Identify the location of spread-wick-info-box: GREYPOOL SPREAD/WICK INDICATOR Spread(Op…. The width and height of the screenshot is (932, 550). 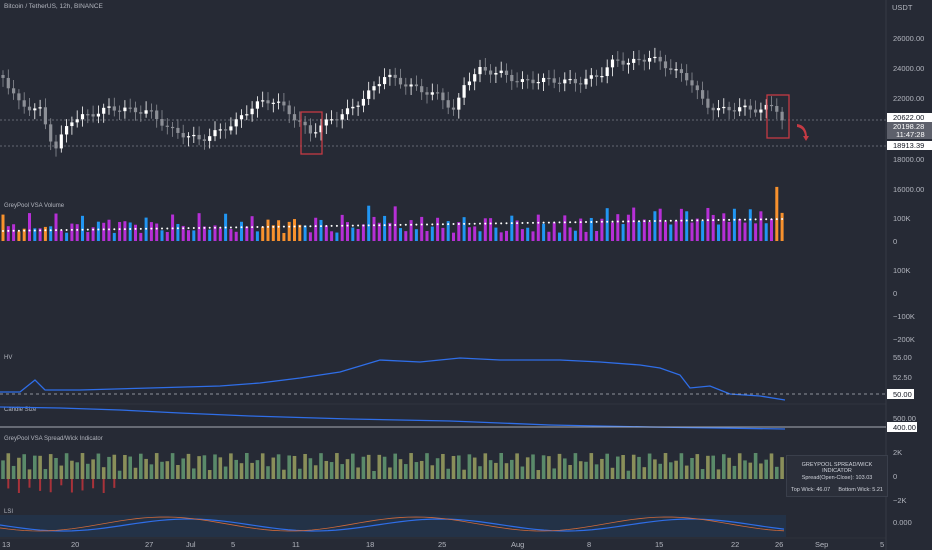
(837, 476).